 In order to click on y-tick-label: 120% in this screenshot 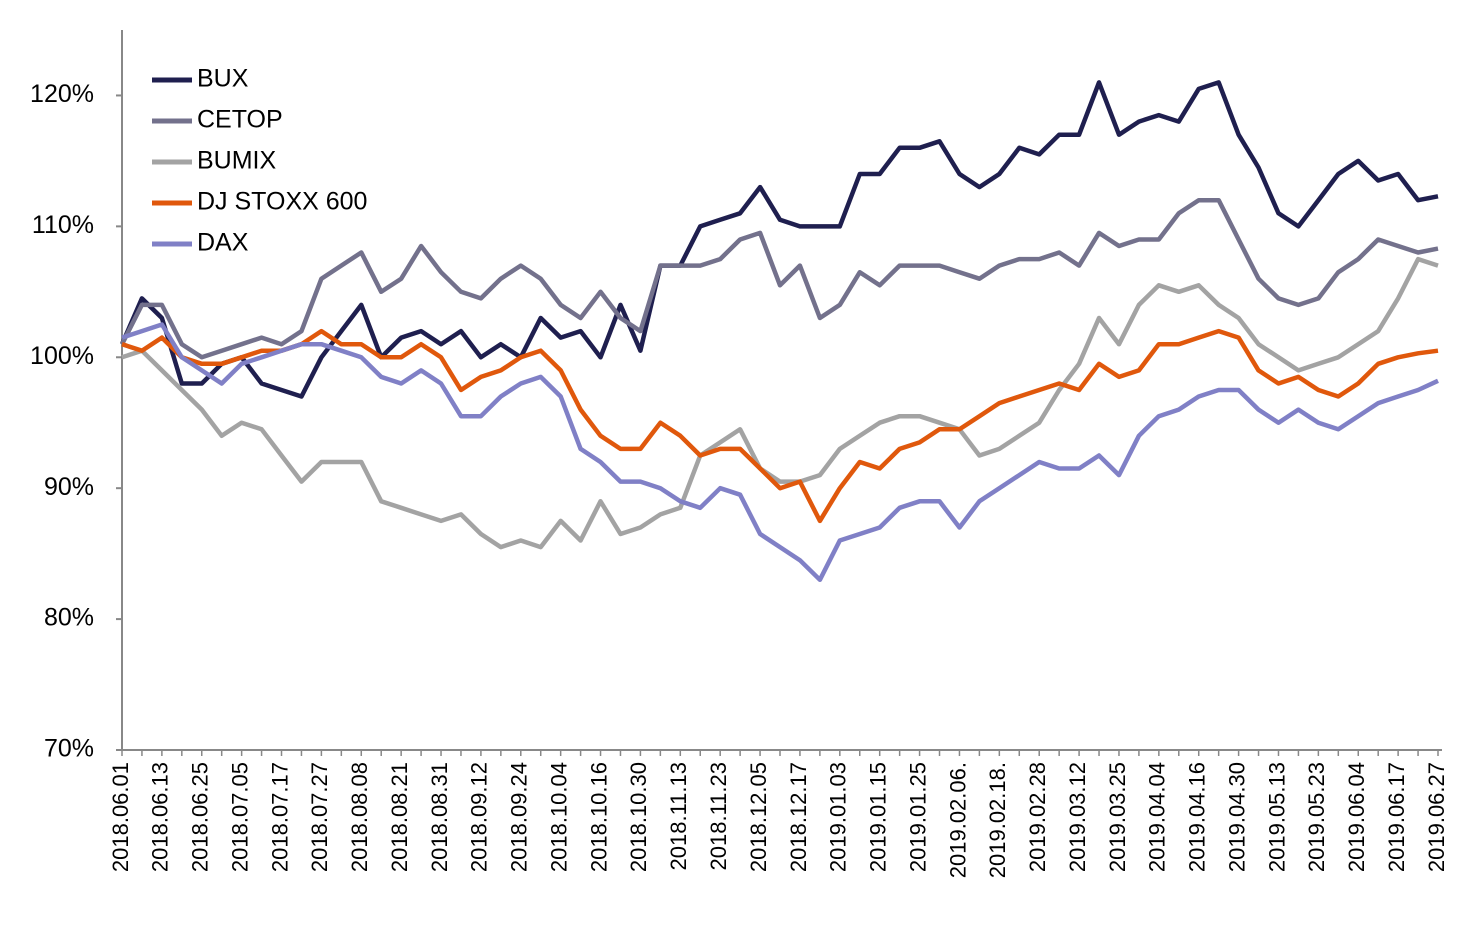, I will do `click(62, 94)`.